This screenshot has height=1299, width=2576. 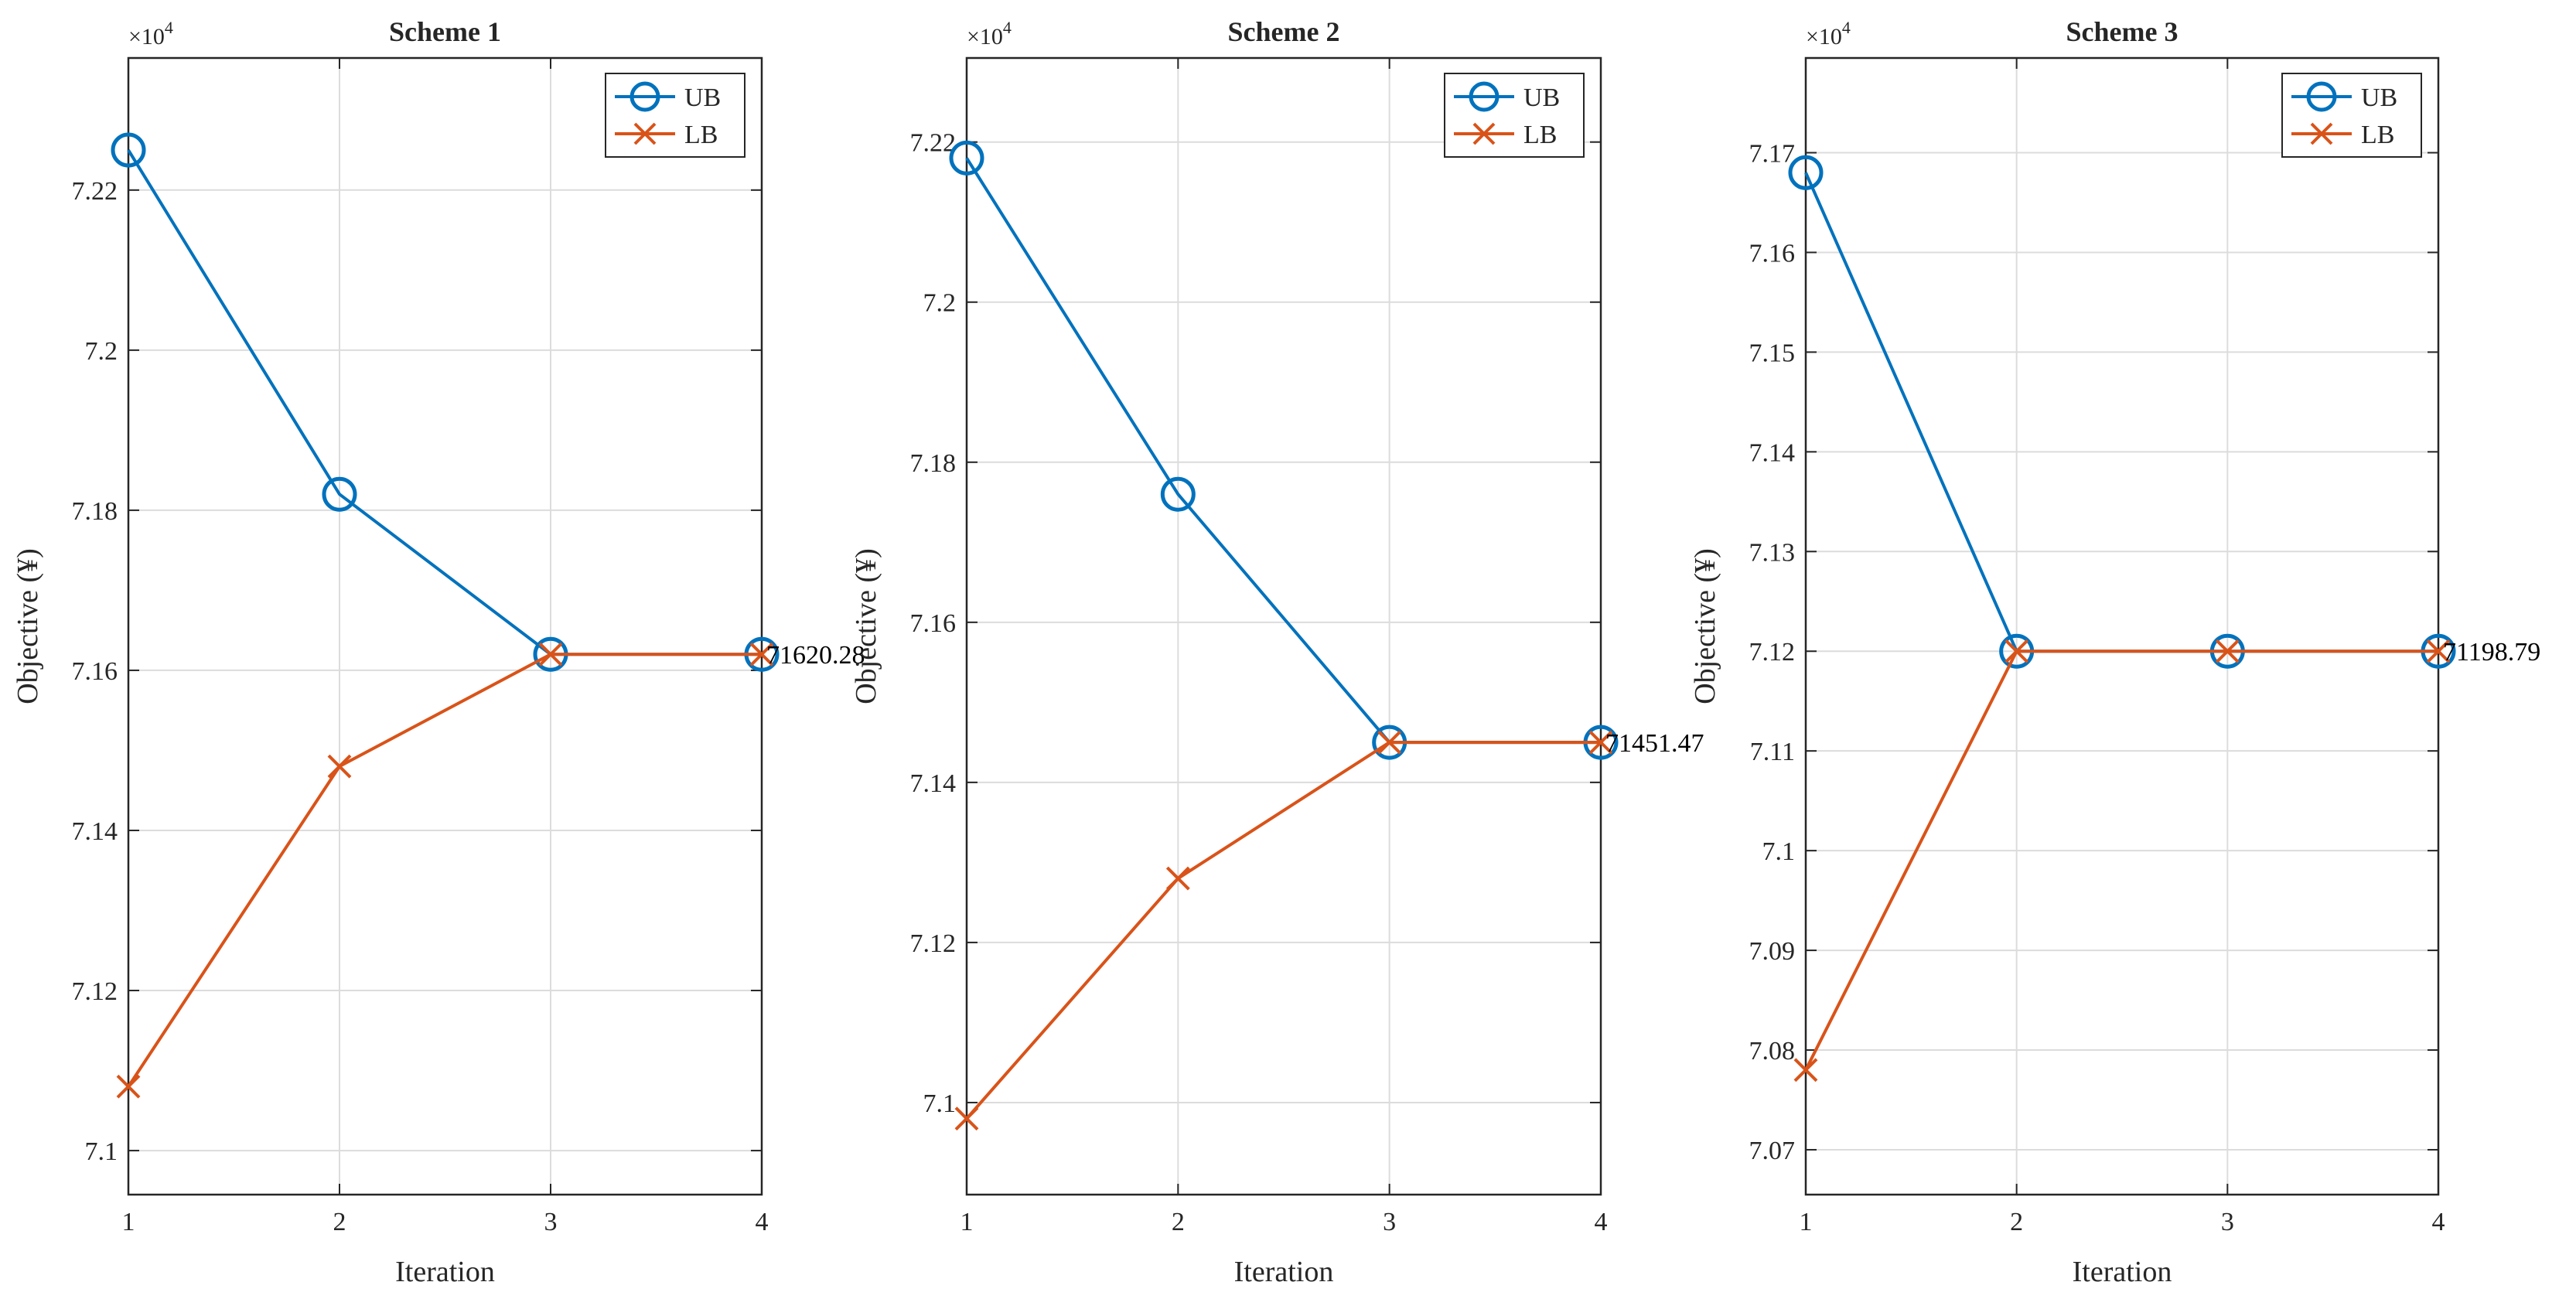 I want to click on y-tick-label: 7.11, so click(x=1773, y=752).